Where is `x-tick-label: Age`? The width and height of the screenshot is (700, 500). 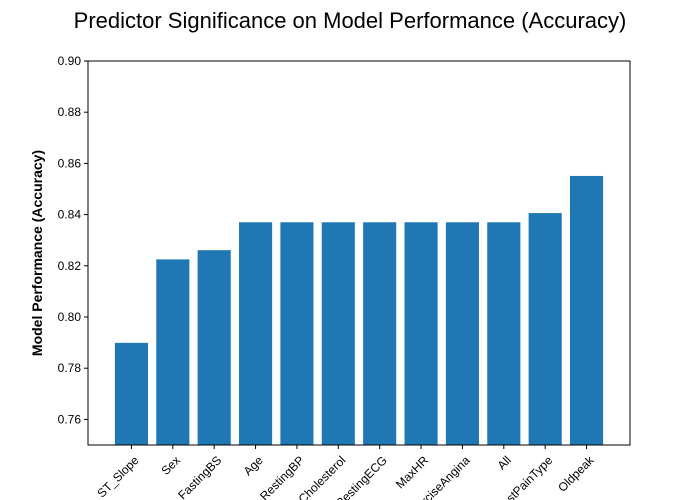
x-tick-label: Age is located at coordinates (253, 465).